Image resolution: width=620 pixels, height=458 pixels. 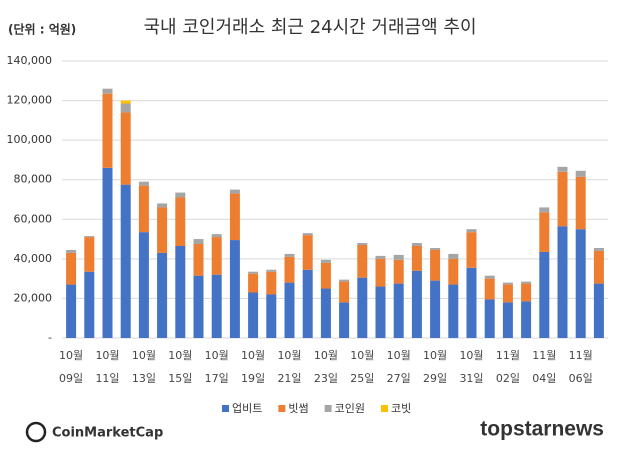 What do you see at coordinates (471, 367) in the screenshot?
I see `x-tick-label: 10월 31일` at bounding box center [471, 367].